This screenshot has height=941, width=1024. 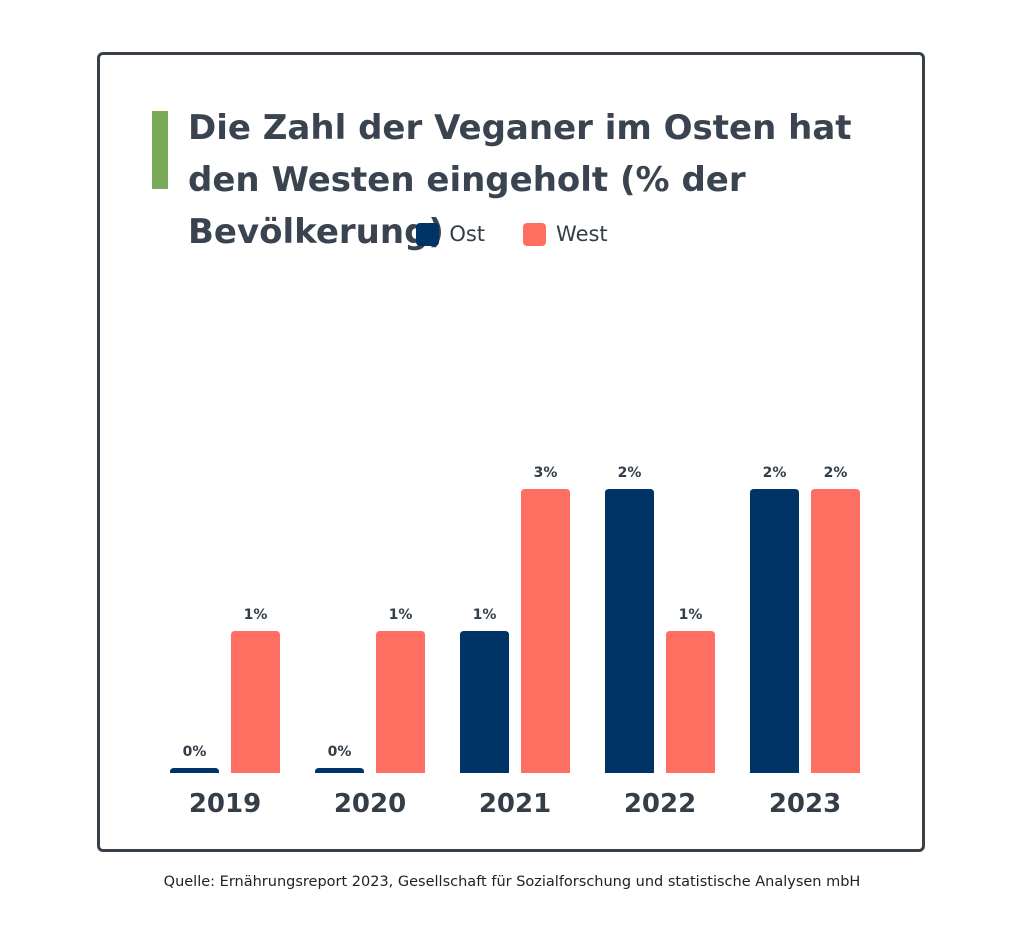 I want to click on data-label-ost-2021: 1%, so click(x=485, y=615).